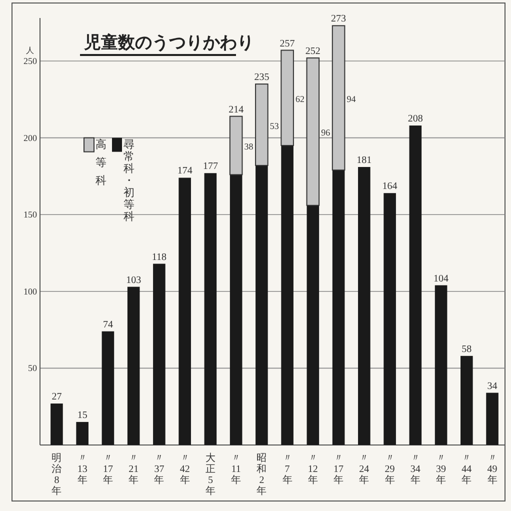 The image size is (511, 511). Describe the element at coordinates (133, 469) in the screenshot. I see `x-tick-label: 〃21年` at that location.